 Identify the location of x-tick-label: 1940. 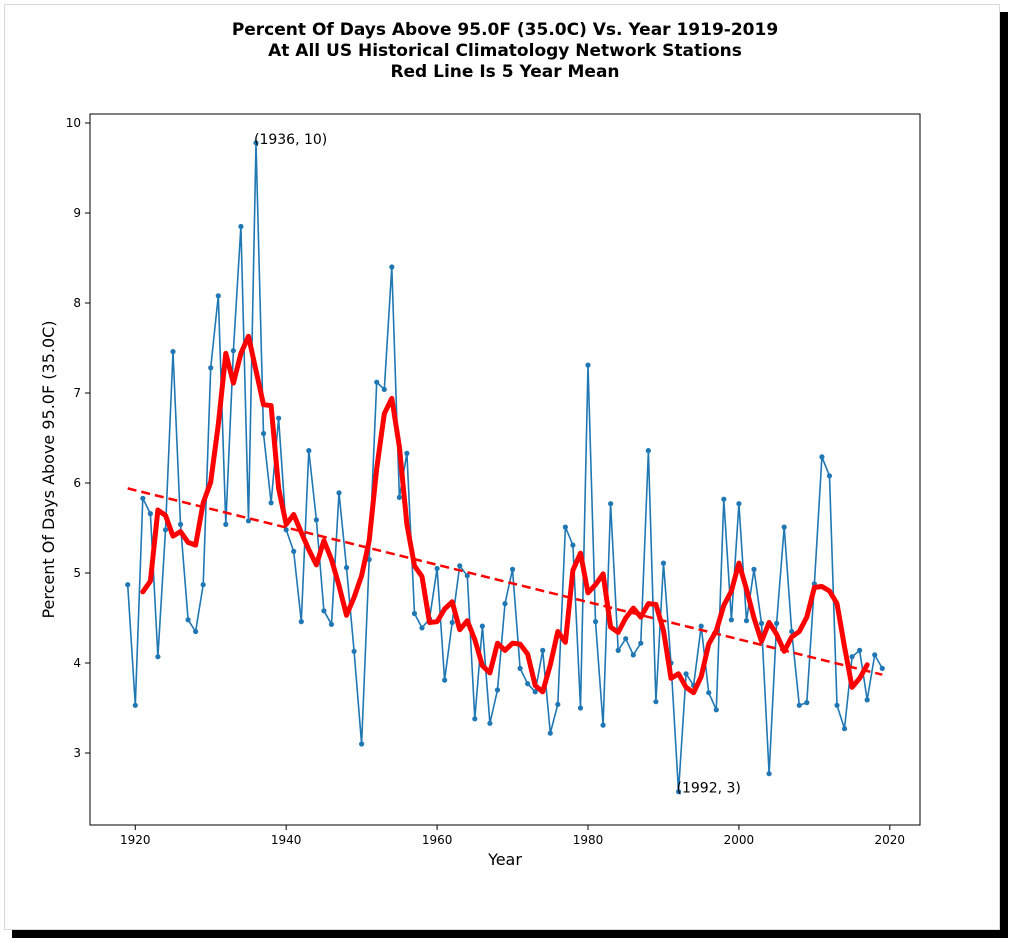
(286, 840).